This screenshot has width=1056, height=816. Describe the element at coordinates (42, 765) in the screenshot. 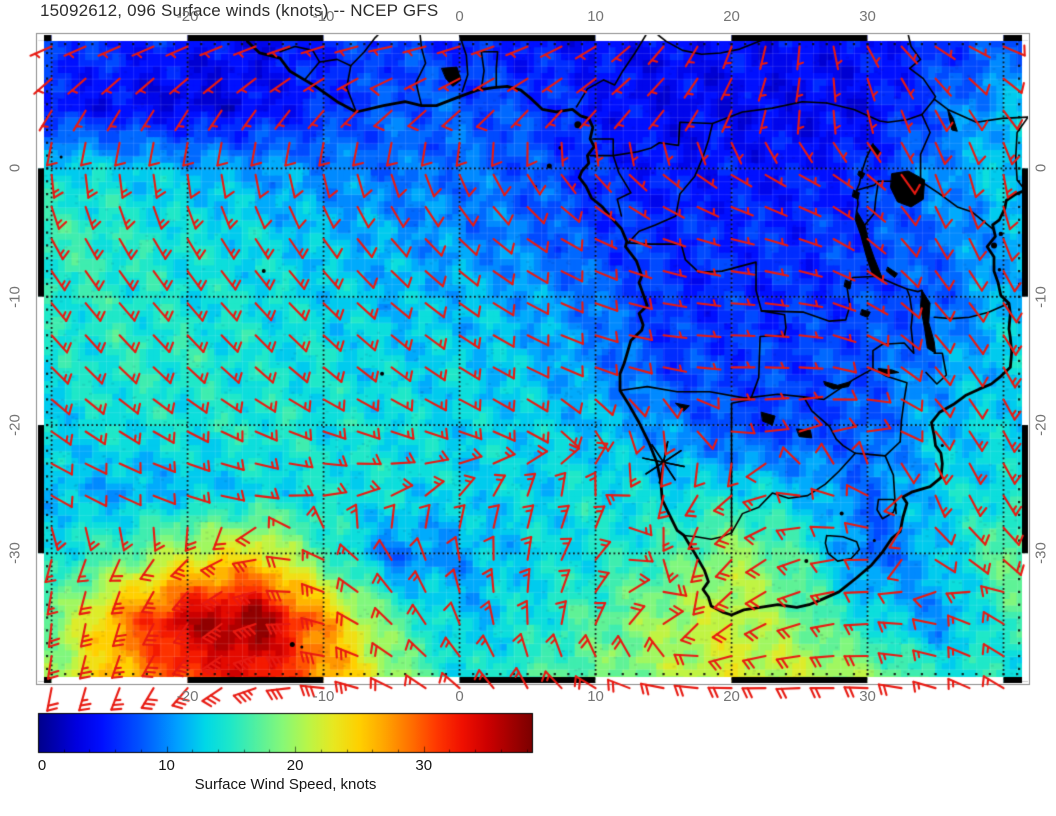

I see `colorbar-tick-label: 0` at that location.